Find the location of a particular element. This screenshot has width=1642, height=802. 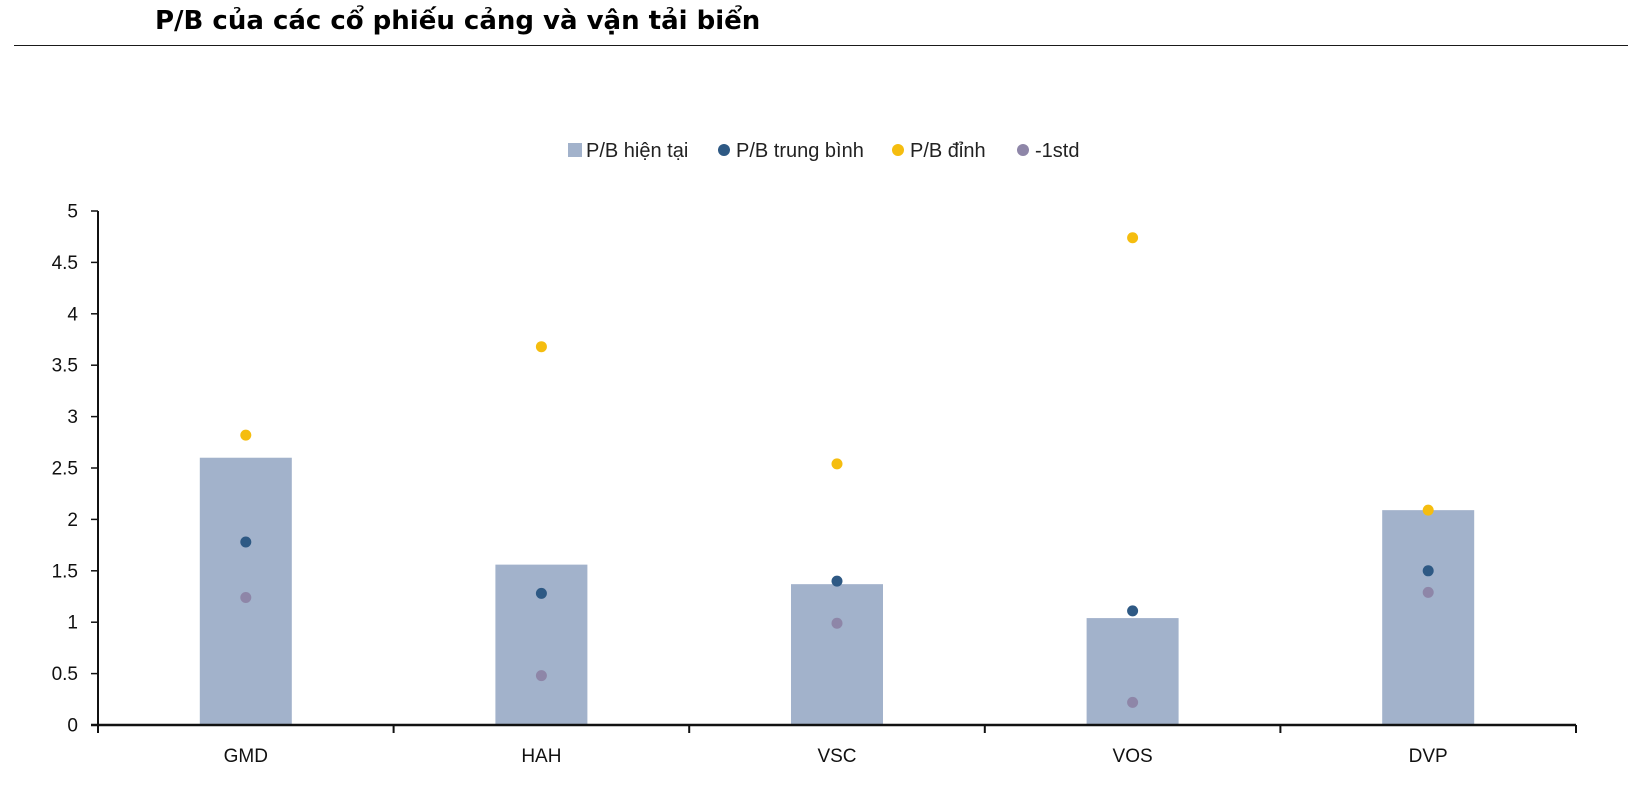

x-tick-label: VSC is located at coordinates (836, 756).